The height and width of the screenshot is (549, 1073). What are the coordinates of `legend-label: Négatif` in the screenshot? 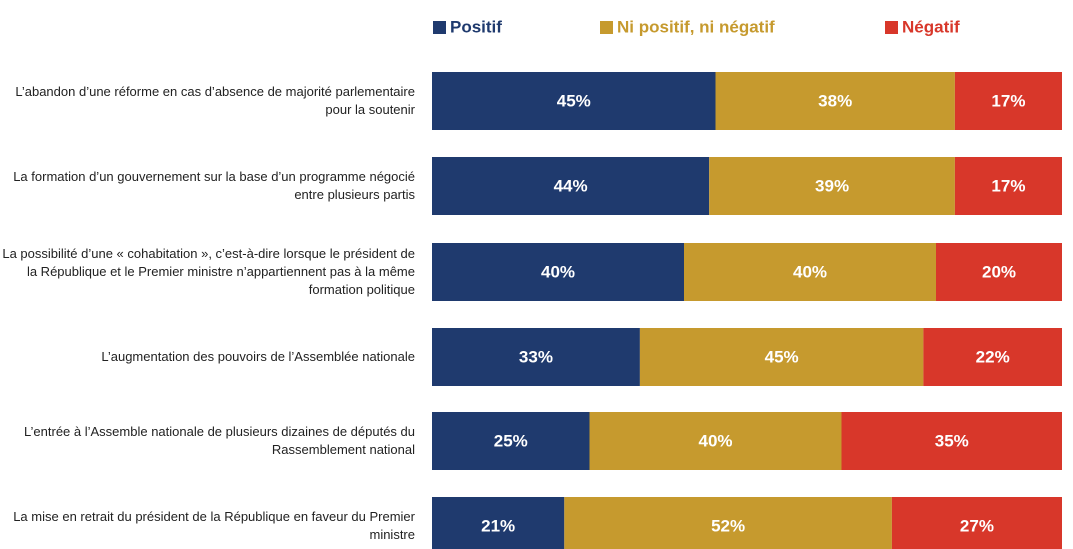 It's located at (931, 26).